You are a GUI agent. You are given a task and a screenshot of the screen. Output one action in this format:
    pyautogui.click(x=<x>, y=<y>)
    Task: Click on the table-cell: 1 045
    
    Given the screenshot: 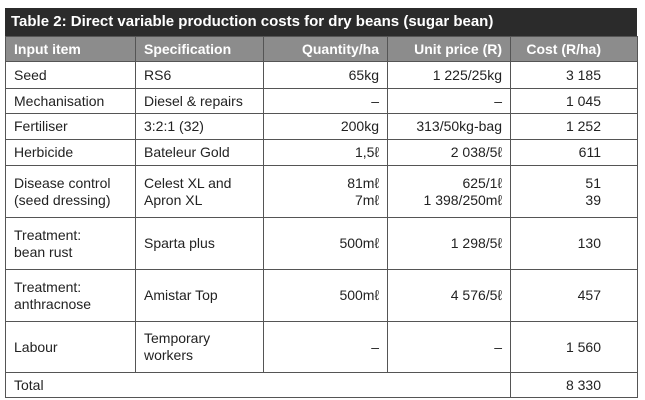 What is the action you would take?
    pyautogui.click(x=574, y=101)
    